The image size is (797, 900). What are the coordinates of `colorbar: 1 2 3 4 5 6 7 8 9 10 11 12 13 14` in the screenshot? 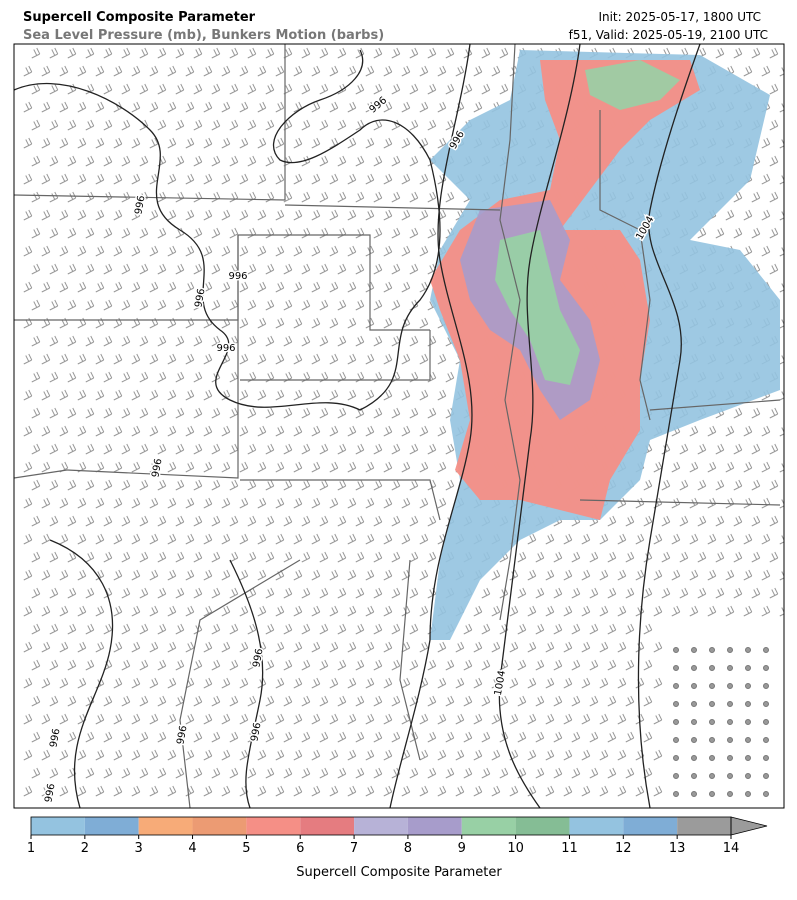 It's located at (397, 836).